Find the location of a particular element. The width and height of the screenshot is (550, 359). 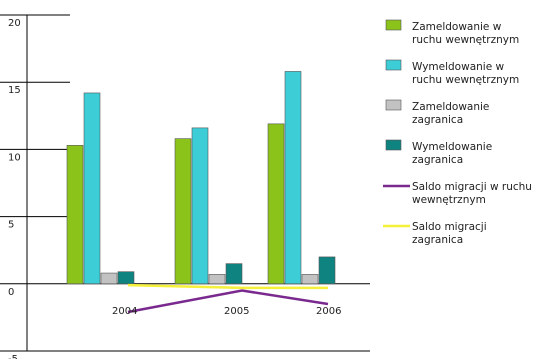

legend-label: Wymeldowanie zagranica is located at coordinates (452, 153).